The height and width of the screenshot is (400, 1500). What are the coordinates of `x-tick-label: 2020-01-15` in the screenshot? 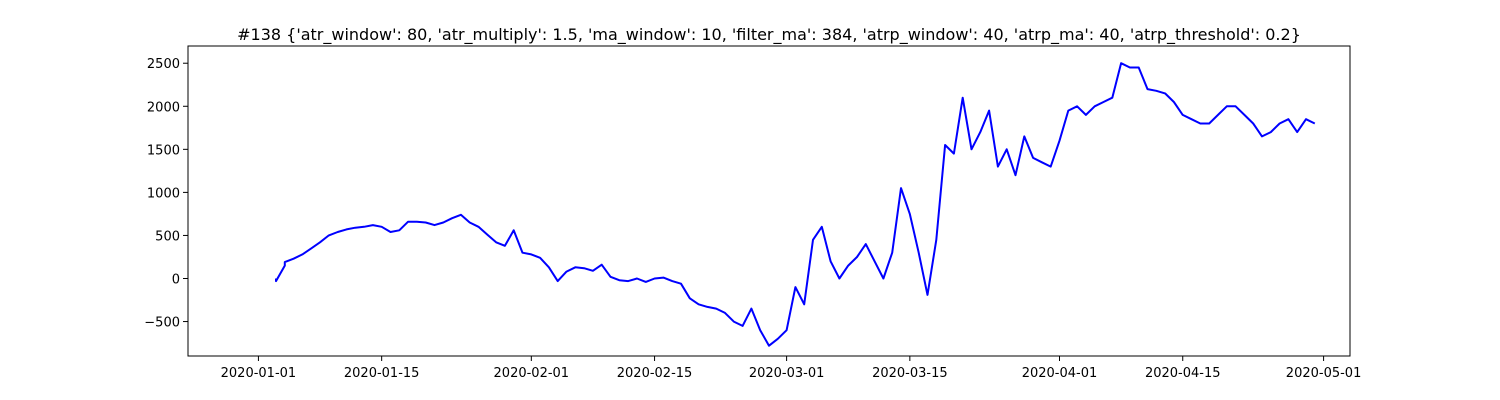 It's located at (382, 373).